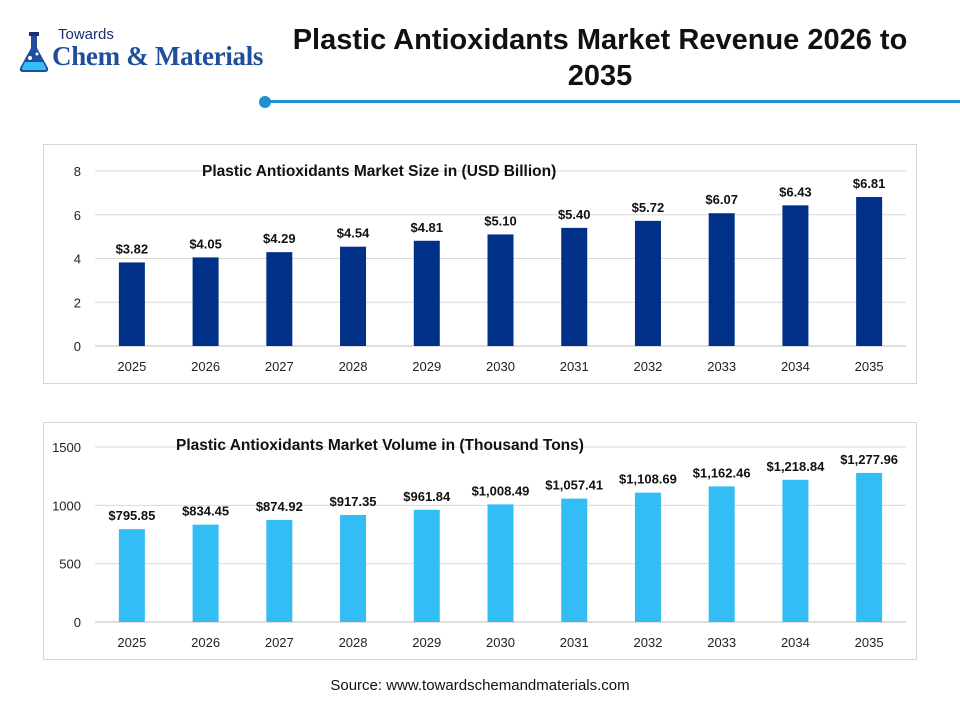 The width and height of the screenshot is (960, 720). I want to click on volume-data-label: $1,277.96, so click(869, 459).